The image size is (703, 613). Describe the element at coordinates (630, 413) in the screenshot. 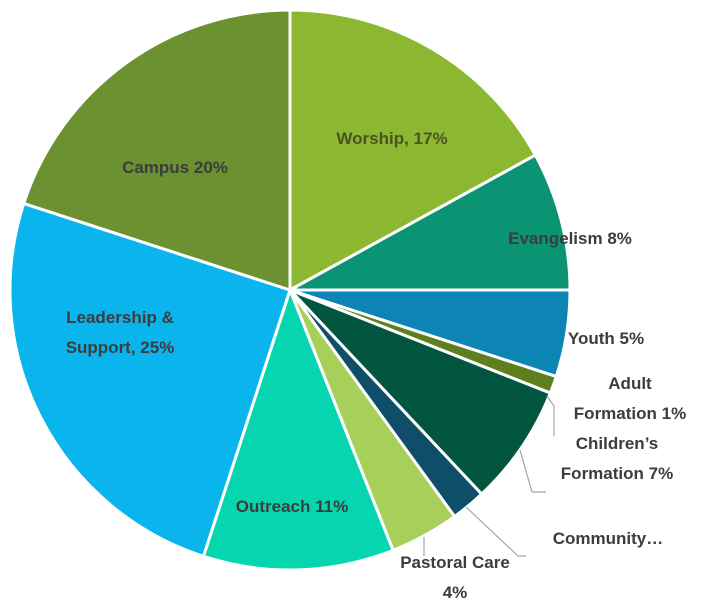

I see `slice-label-line: Formation 1%` at that location.